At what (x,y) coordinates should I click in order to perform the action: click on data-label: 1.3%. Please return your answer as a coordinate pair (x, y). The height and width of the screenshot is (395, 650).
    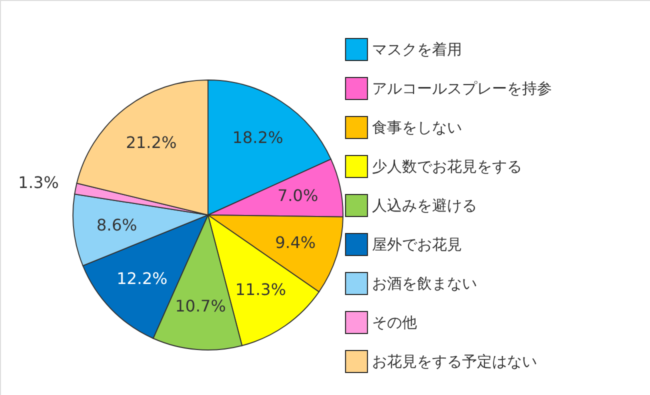
    Looking at the image, I should click on (38, 182).